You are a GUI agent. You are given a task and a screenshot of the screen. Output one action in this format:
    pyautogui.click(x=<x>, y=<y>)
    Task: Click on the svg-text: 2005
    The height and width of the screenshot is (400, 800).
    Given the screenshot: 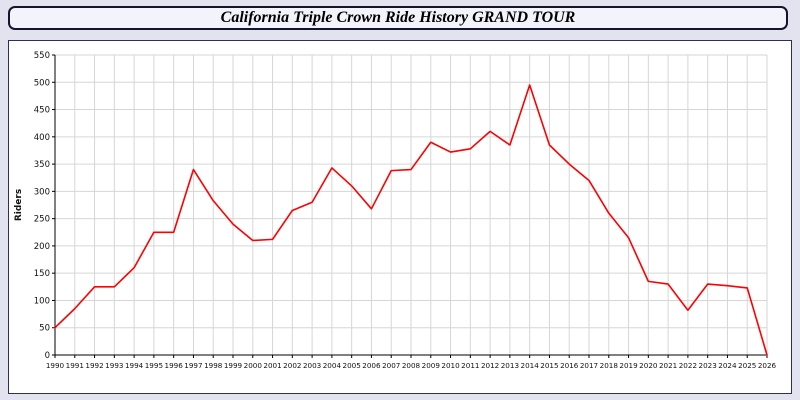 What is the action you would take?
    pyautogui.click(x=352, y=365)
    